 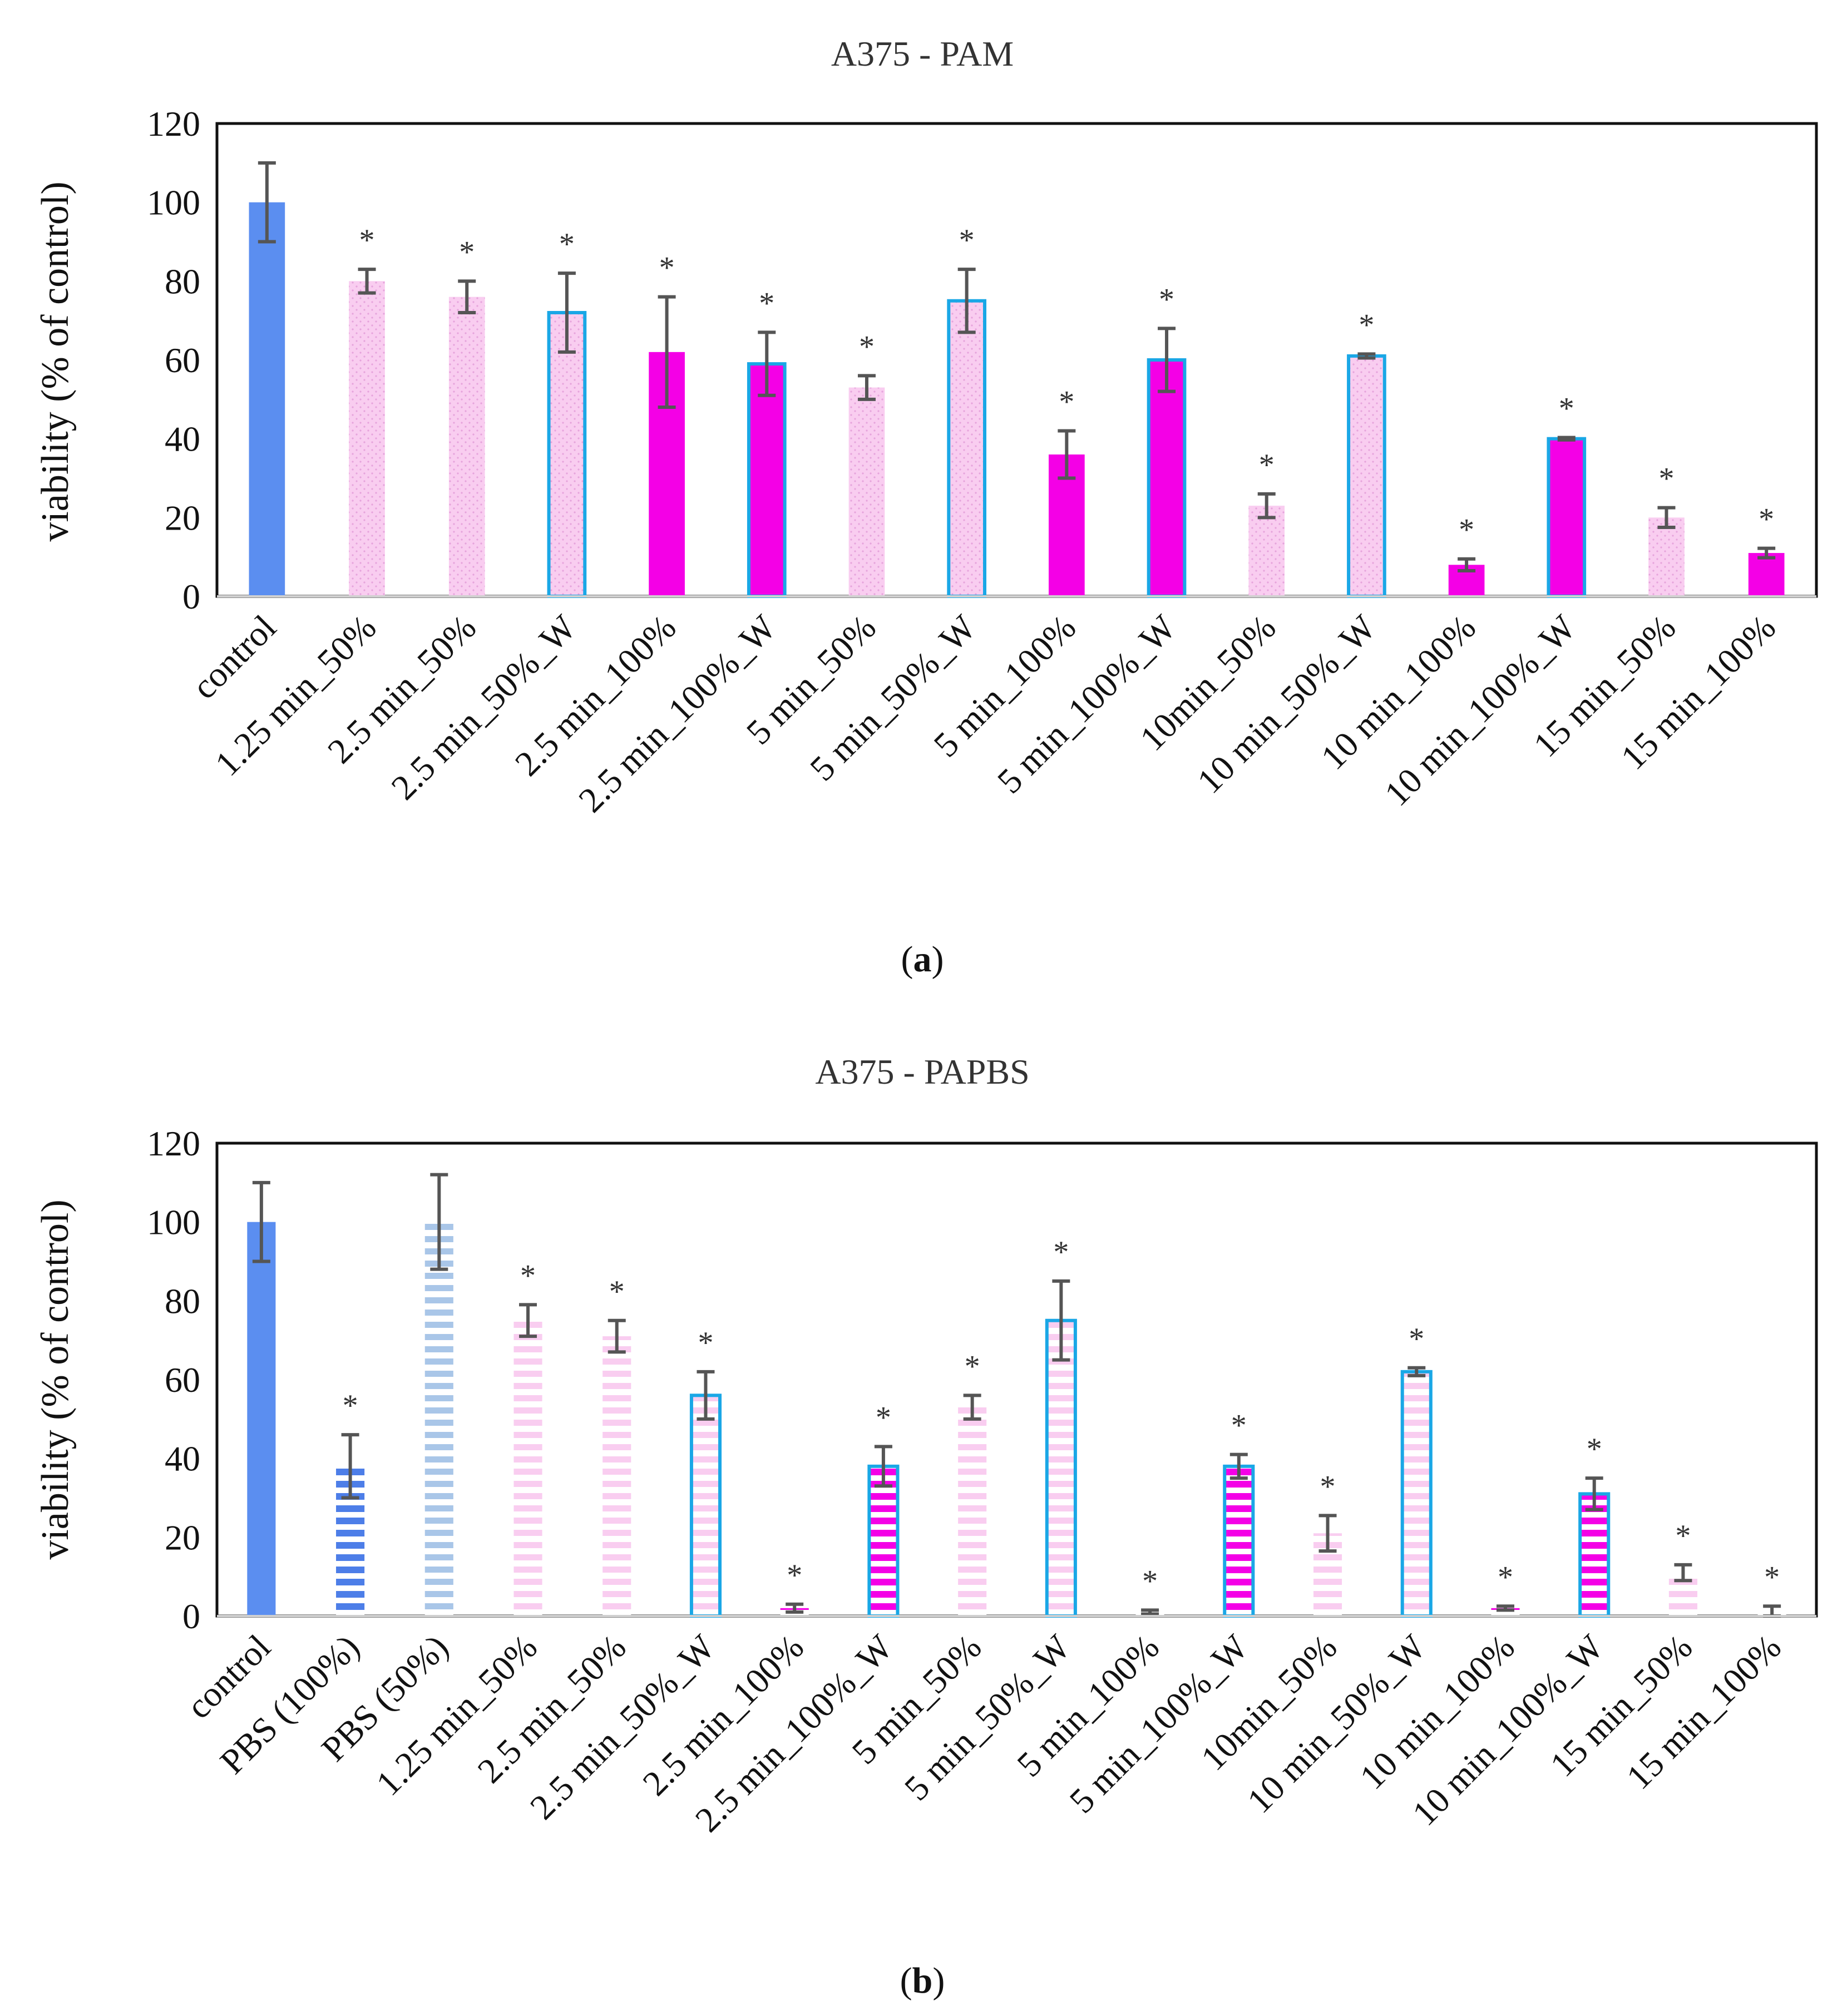 I want to click on x-tick-label: 10 min_50%_W, so click(x=1286, y=704).